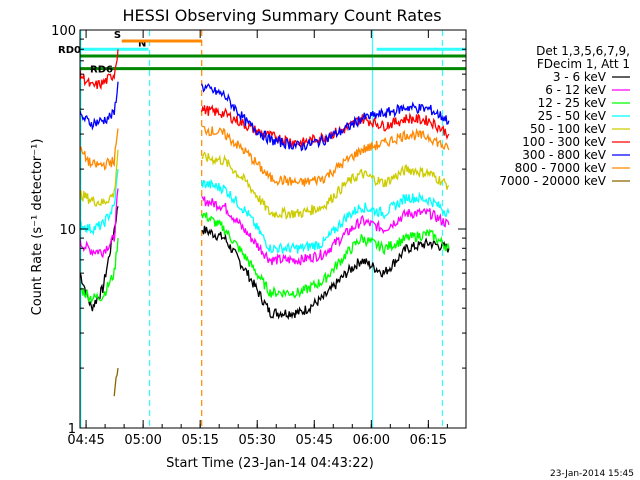 The height and width of the screenshot is (480, 640). What do you see at coordinates (576, 90) in the screenshot?
I see `legend-label-1: 6 - 12 keV` at bounding box center [576, 90].